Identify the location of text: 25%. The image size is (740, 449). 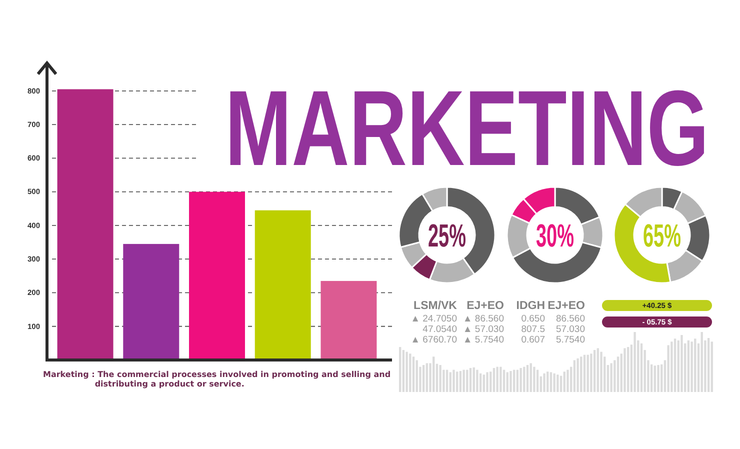
(460, 236).